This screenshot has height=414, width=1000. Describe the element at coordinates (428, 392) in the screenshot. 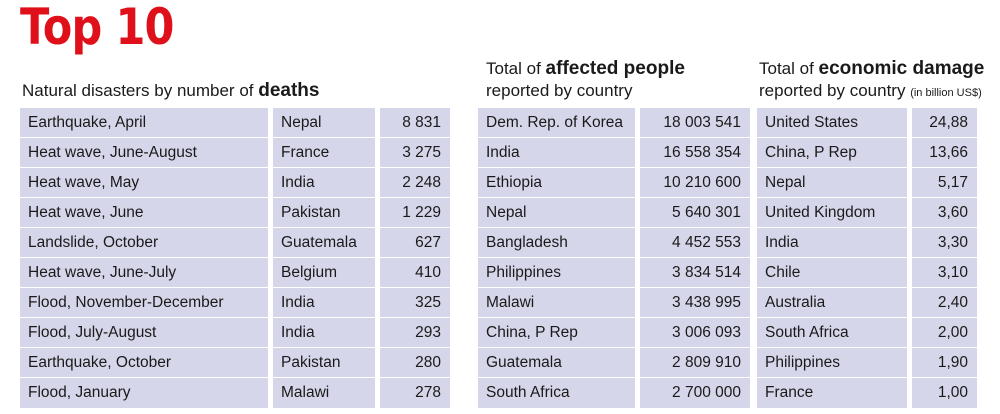

I see `deaths-value-cell: 278` at that location.